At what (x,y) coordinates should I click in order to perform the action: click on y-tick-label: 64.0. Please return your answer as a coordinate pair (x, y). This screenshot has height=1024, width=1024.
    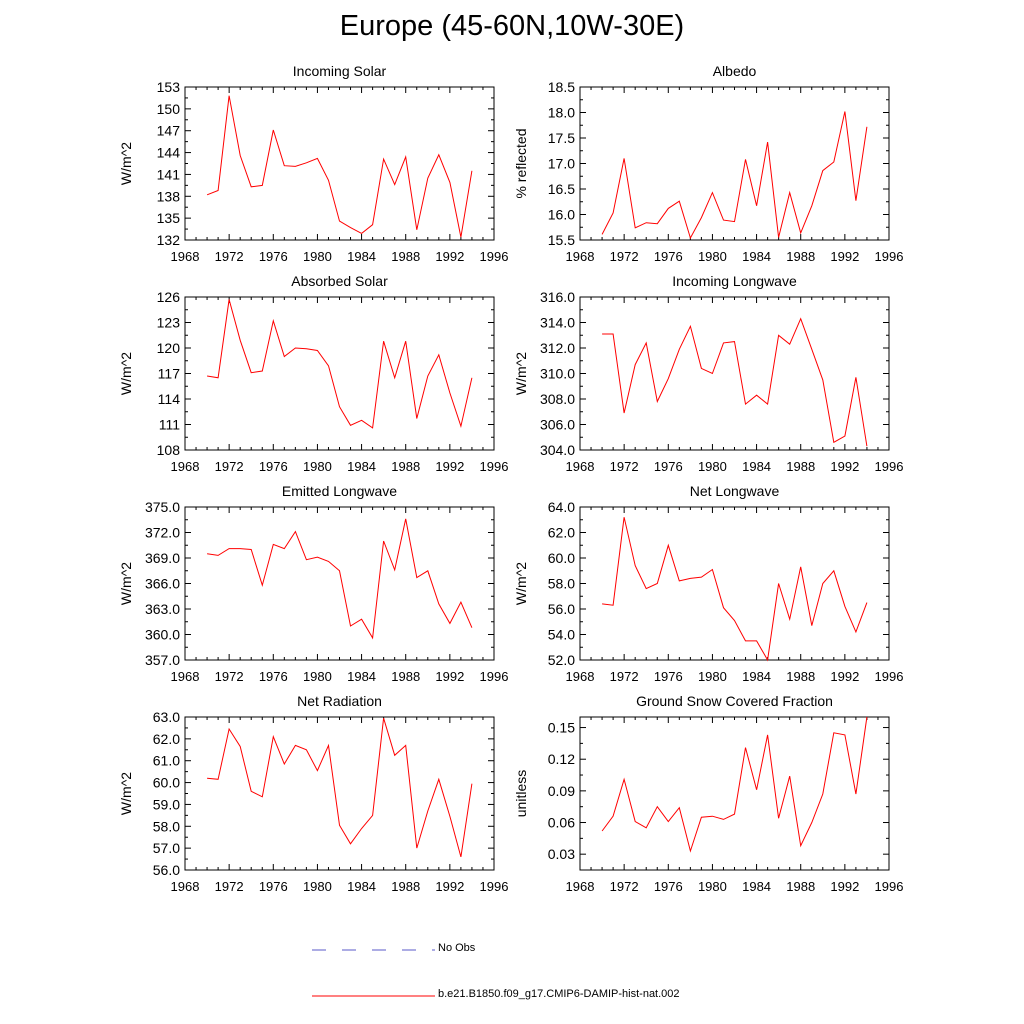
    Looking at the image, I should click on (561, 507).